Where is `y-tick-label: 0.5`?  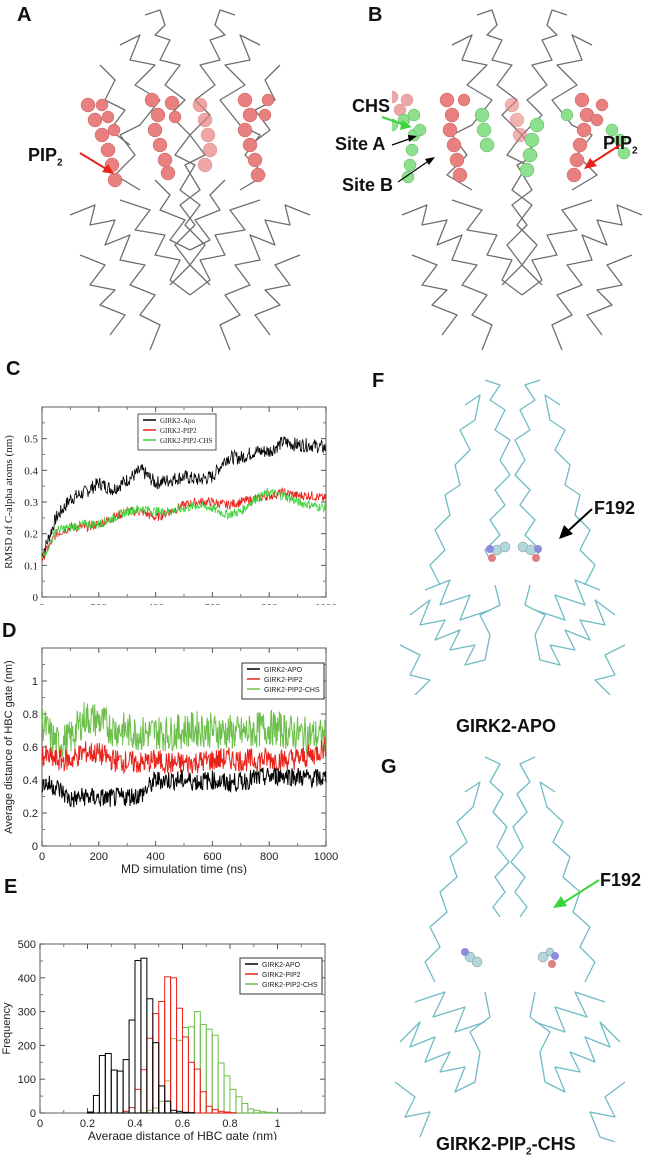 y-tick-label: 0.5 is located at coordinates (31, 440).